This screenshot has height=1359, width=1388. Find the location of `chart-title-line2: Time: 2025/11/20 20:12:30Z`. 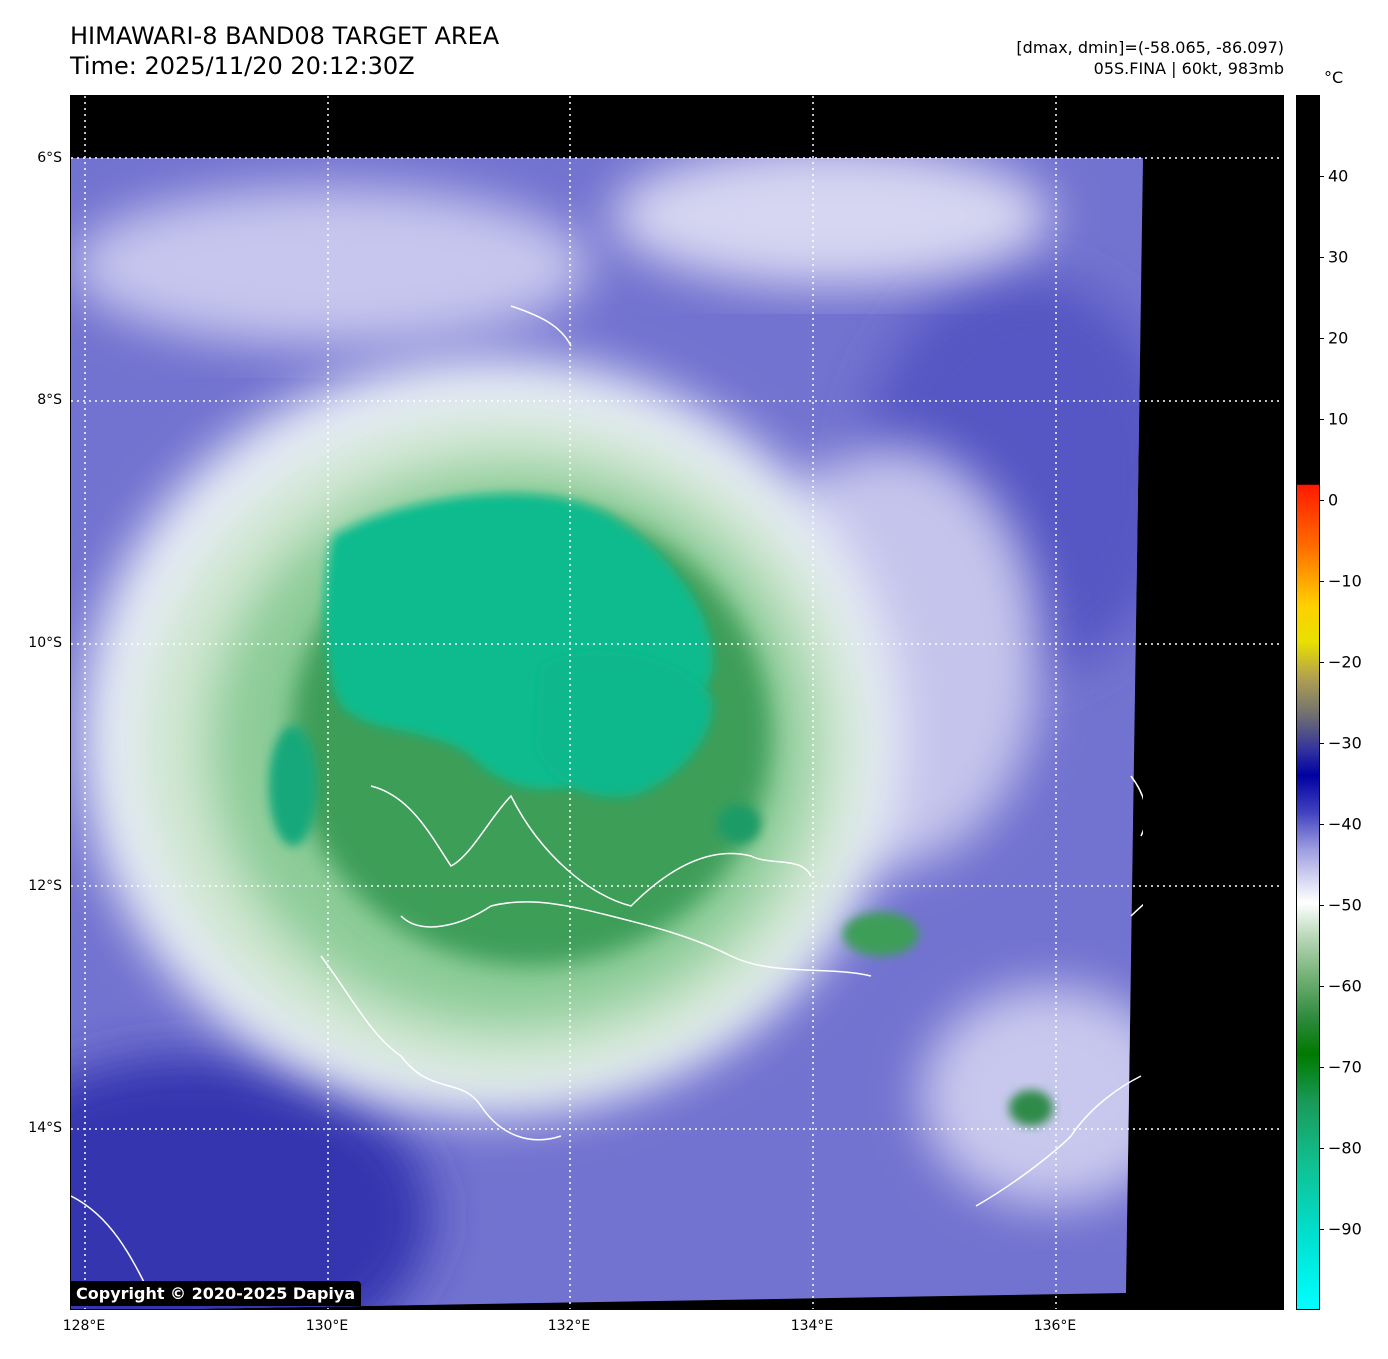

chart-title-line2: Time: 2025/11/20 20:12:30Z is located at coordinates (242, 66).